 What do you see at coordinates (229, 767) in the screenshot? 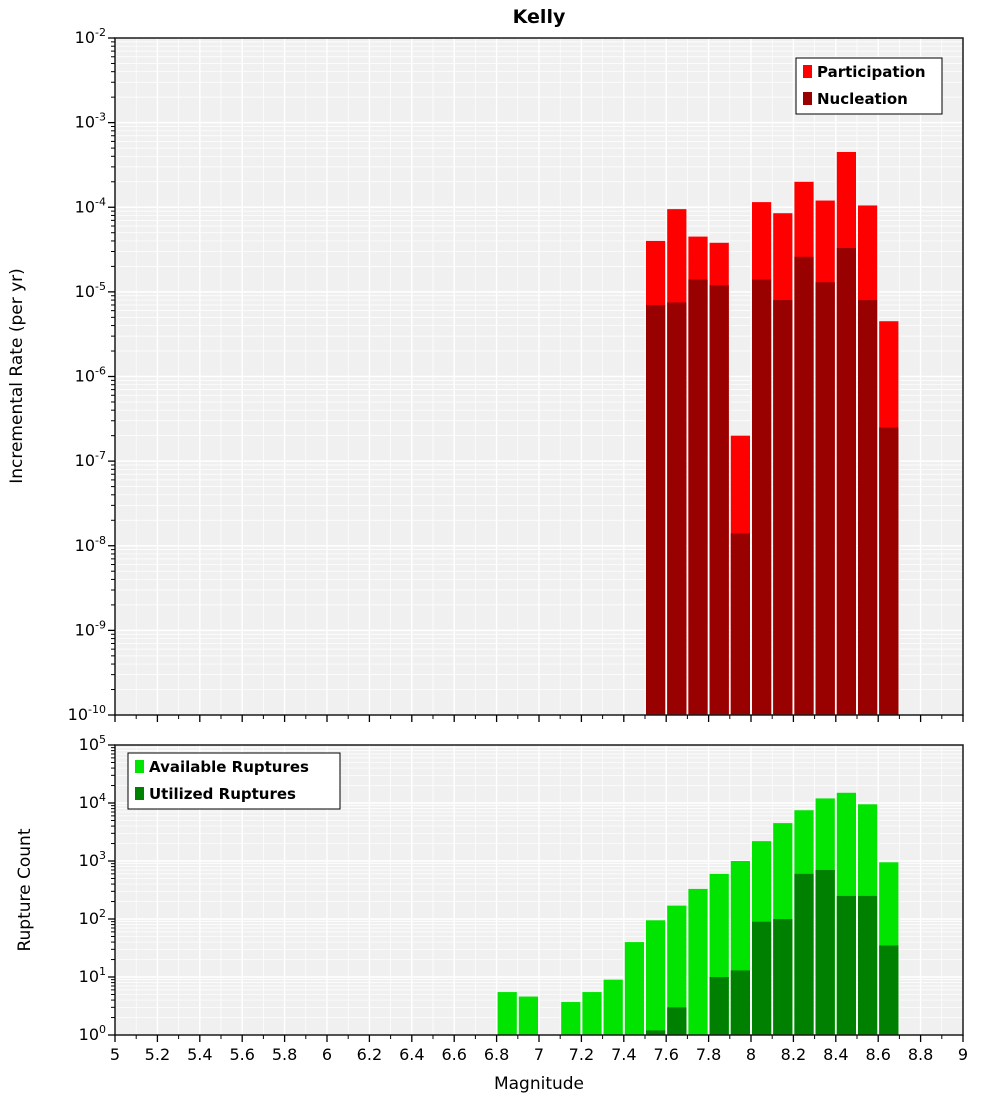
I see `legend-label-available-ruptures: Available Ruptures` at bounding box center [229, 767].